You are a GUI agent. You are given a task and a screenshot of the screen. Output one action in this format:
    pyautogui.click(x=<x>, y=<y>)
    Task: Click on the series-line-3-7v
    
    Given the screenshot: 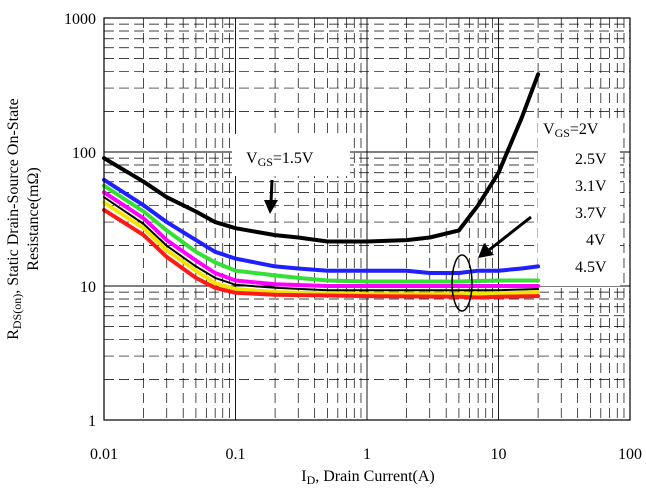 What is the action you would take?
    pyautogui.click(x=321, y=244)
    